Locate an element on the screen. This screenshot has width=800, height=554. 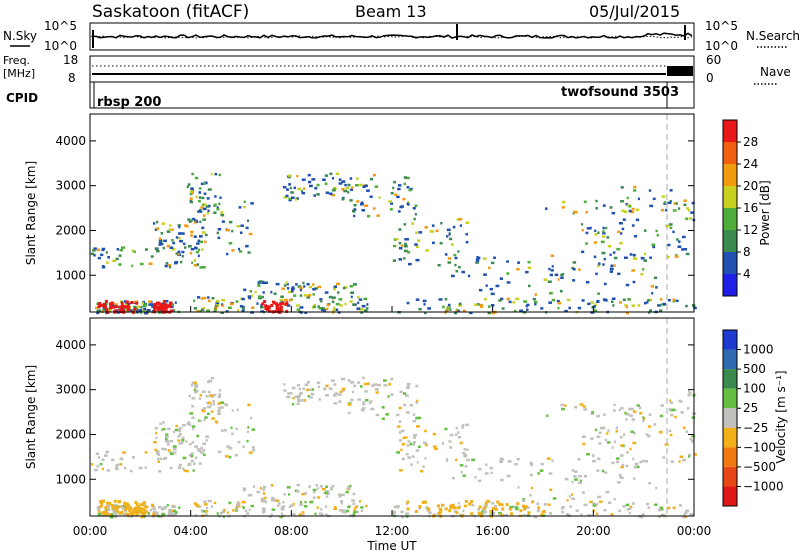
x-tick-label: 00:00 is located at coordinates (90, 531).